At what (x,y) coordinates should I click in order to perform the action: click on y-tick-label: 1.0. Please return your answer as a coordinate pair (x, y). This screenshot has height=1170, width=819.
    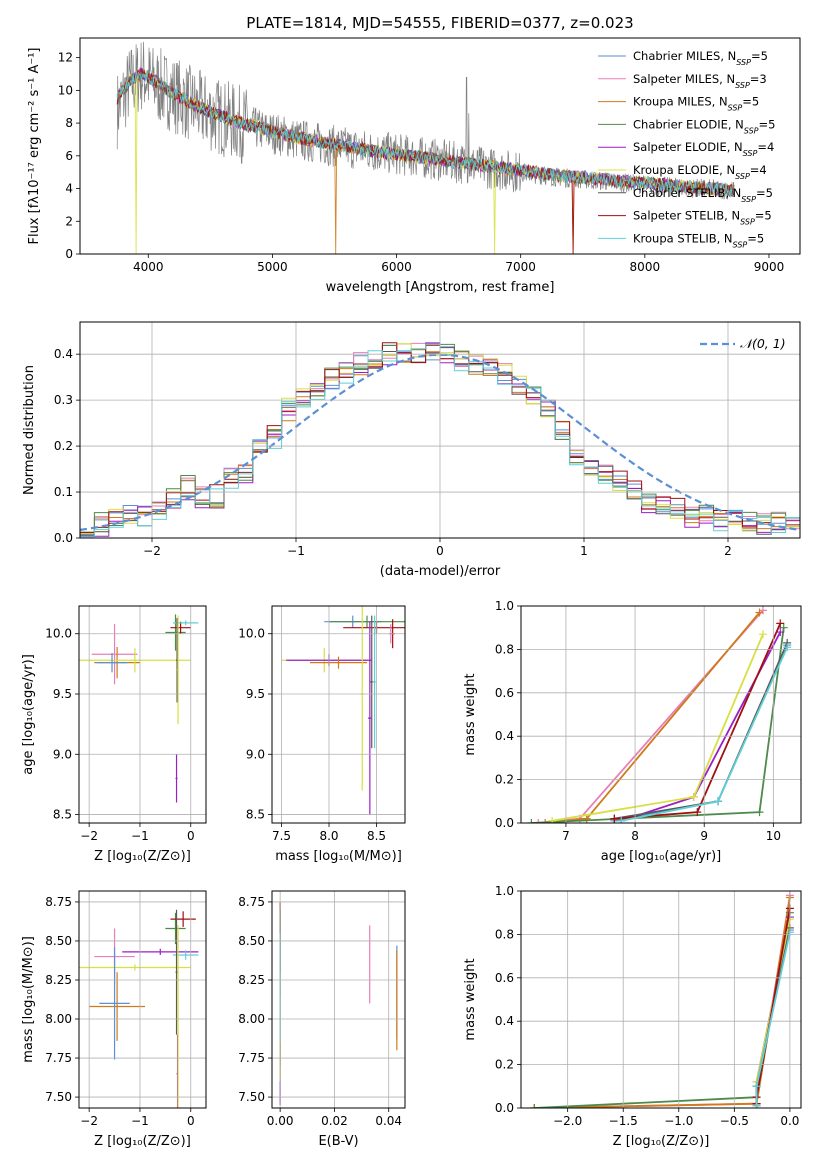
    Looking at the image, I should click on (504, 891).